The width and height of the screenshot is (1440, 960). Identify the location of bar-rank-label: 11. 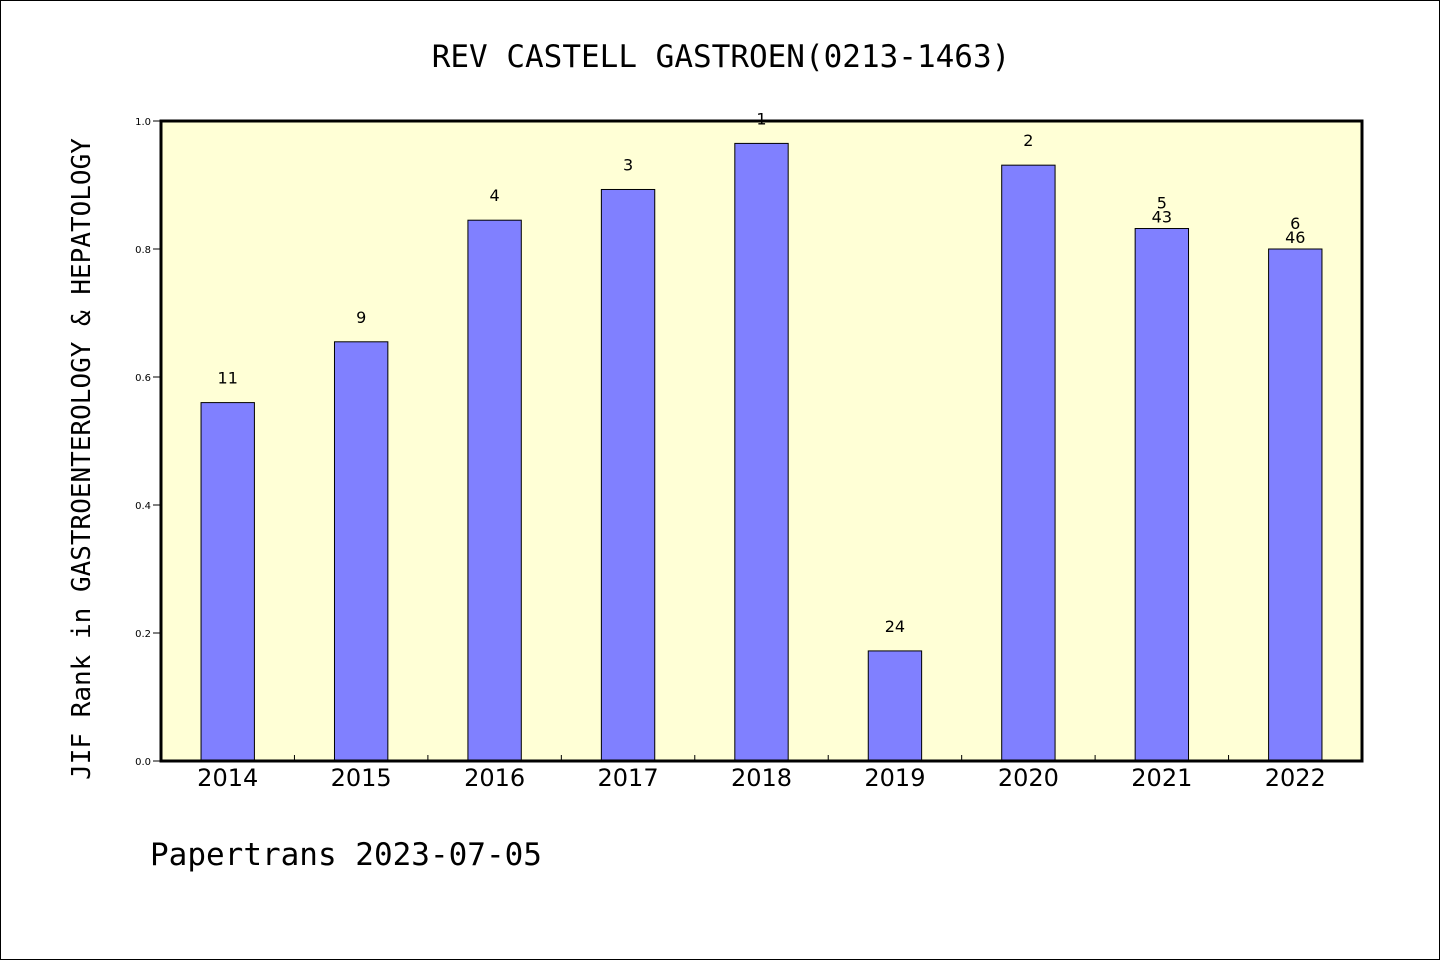
(228, 378).